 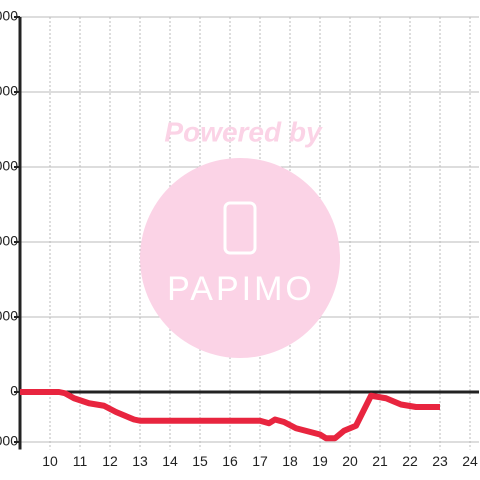 I want to click on x-tick-label: 15, so click(x=200, y=461).